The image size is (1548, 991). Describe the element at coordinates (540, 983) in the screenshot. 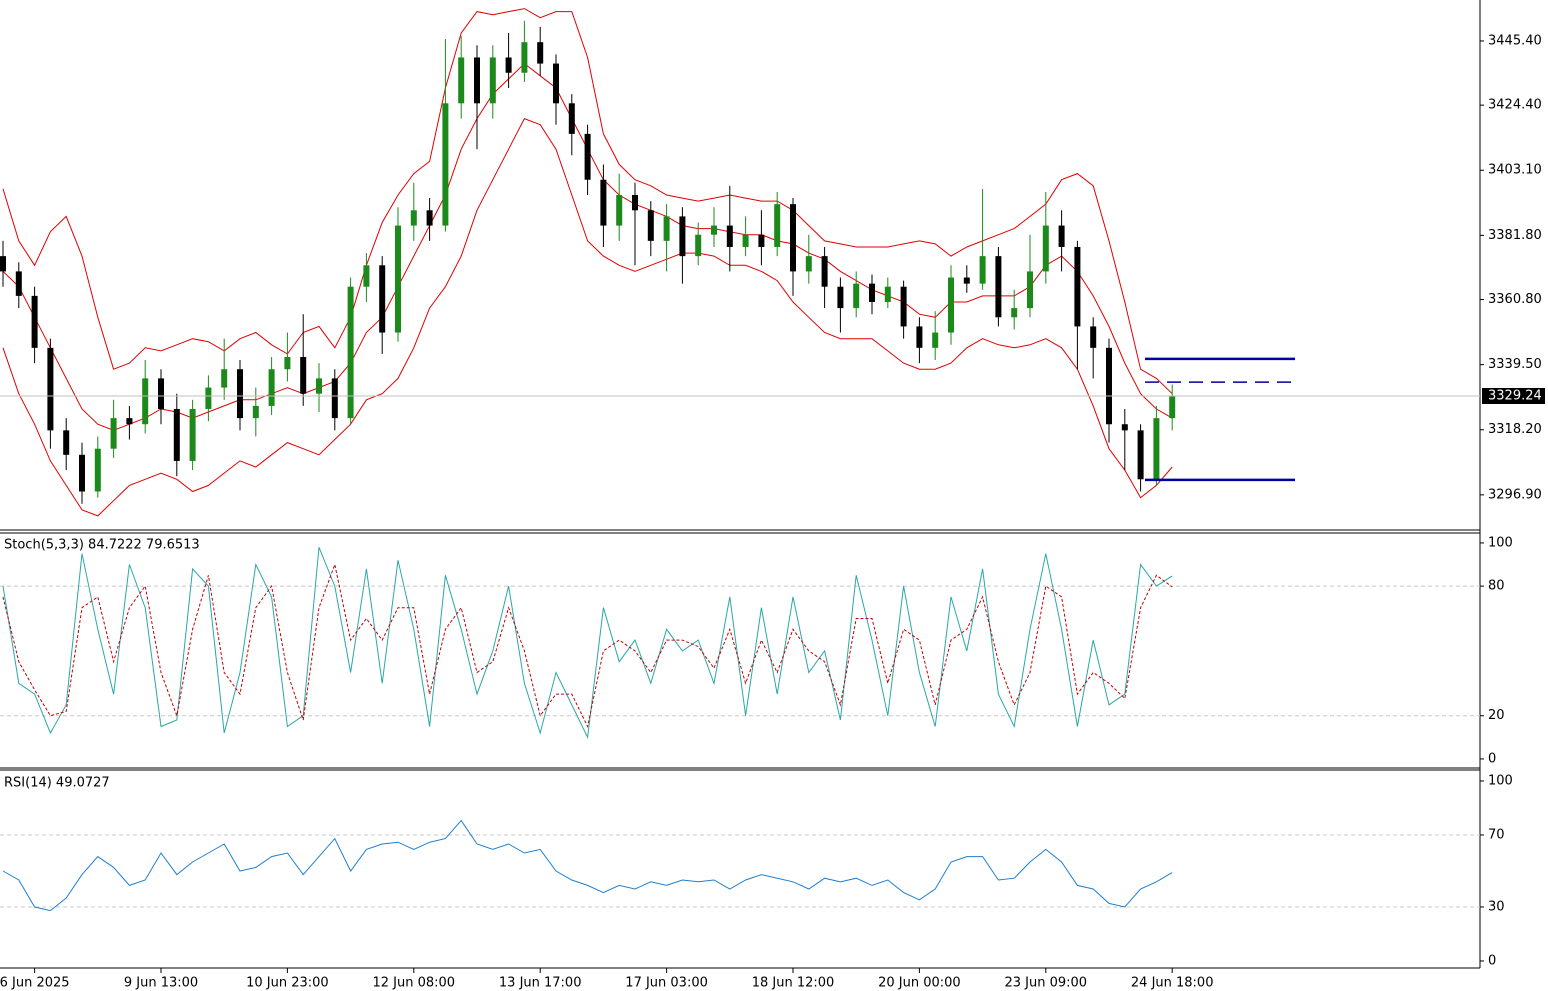

I see `x-tick-label: 13 Jun 17:00` at that location.